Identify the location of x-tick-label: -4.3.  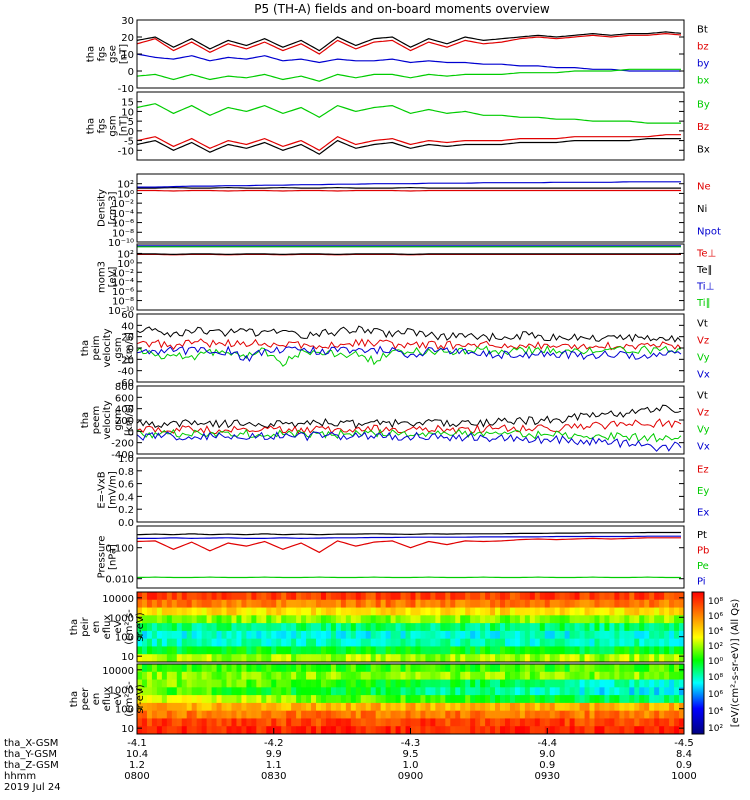
(411, 743).